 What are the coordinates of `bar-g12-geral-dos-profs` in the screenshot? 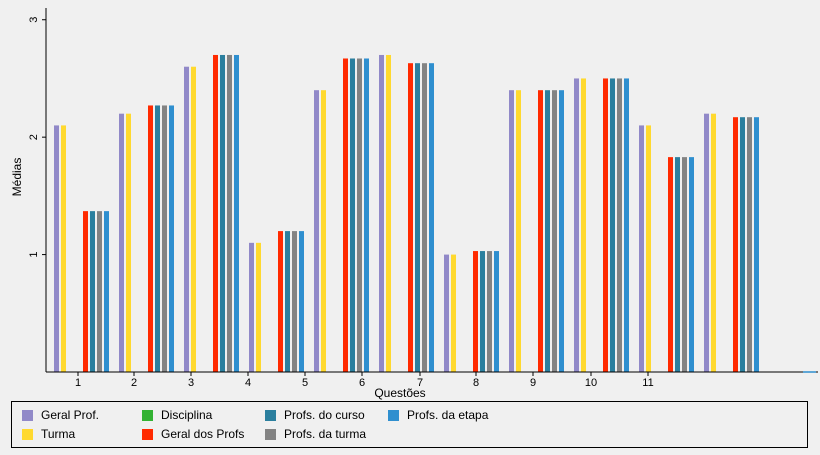 It's located at (410, 217).